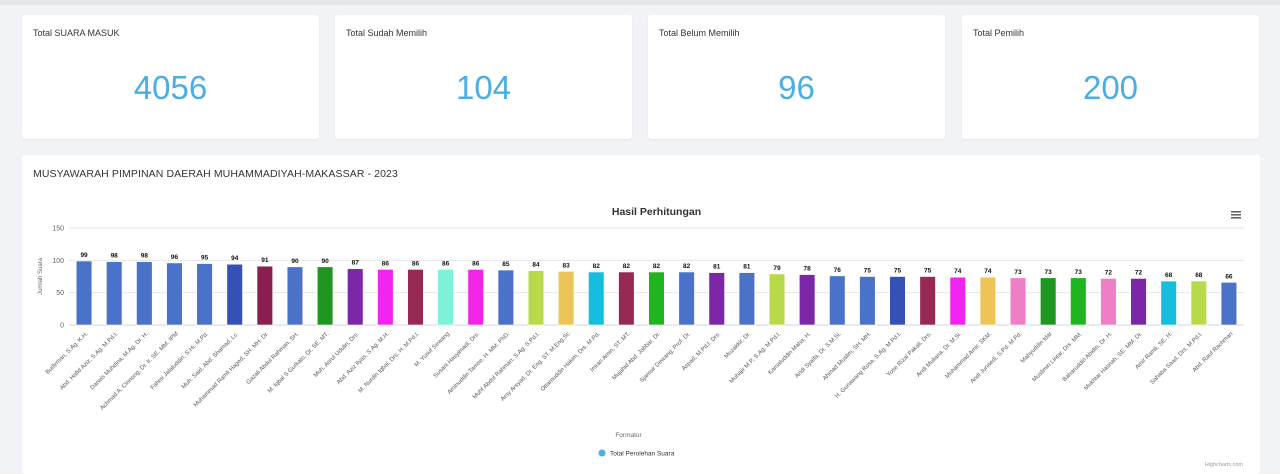 The width and height of the screenshot is (1280, 474). I want to click on data-label: 87, so click(356, 263).